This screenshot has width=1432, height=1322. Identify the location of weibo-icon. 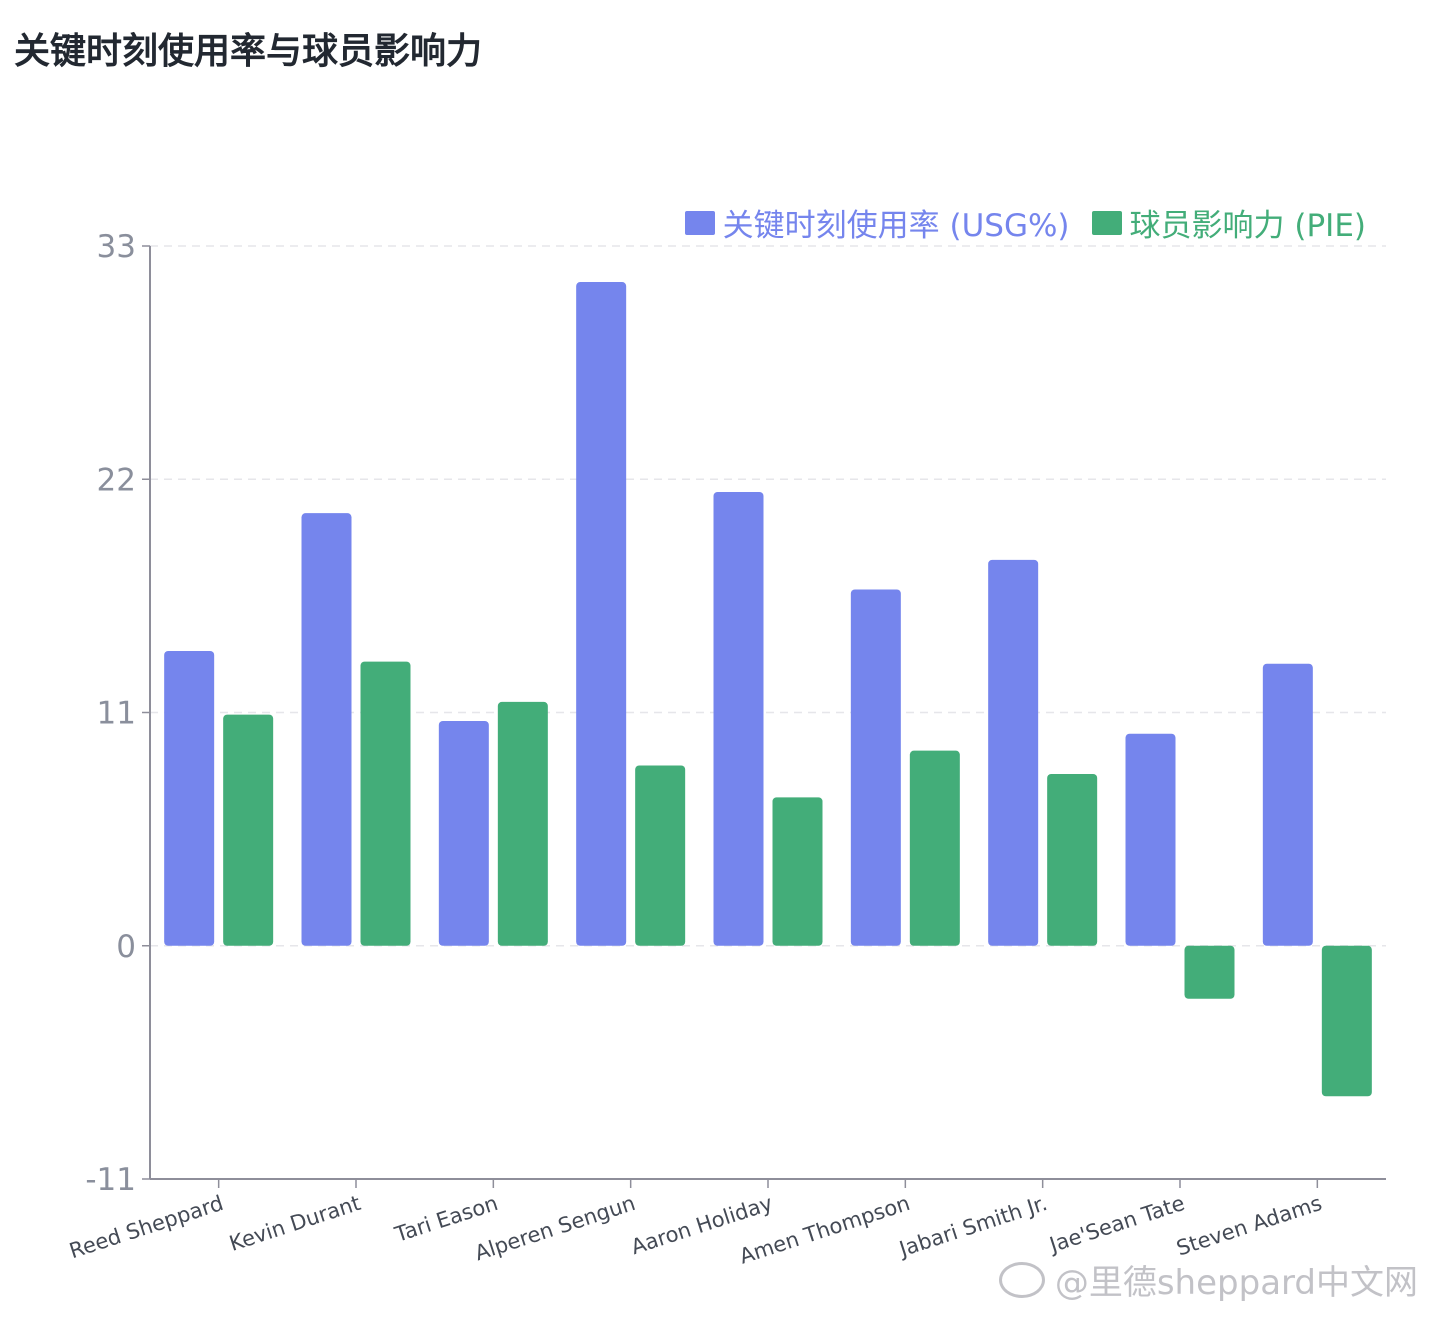
(1021, 1279).